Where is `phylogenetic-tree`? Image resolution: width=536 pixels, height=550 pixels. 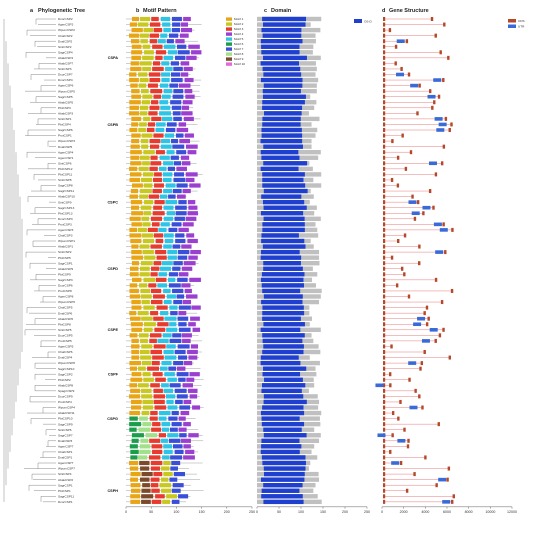 phylogenetic-tree is located at coordinates (29, 260).